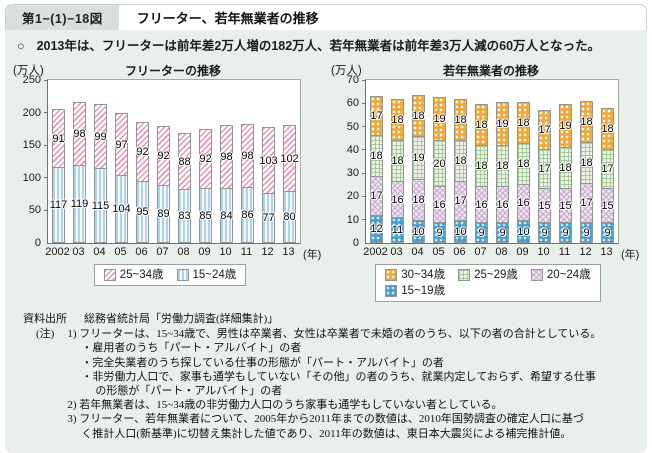  What do you see at coordinates (142, 182) in the screenshot?
I see `bar-06: 95 92` at bounding box center [142, 182].